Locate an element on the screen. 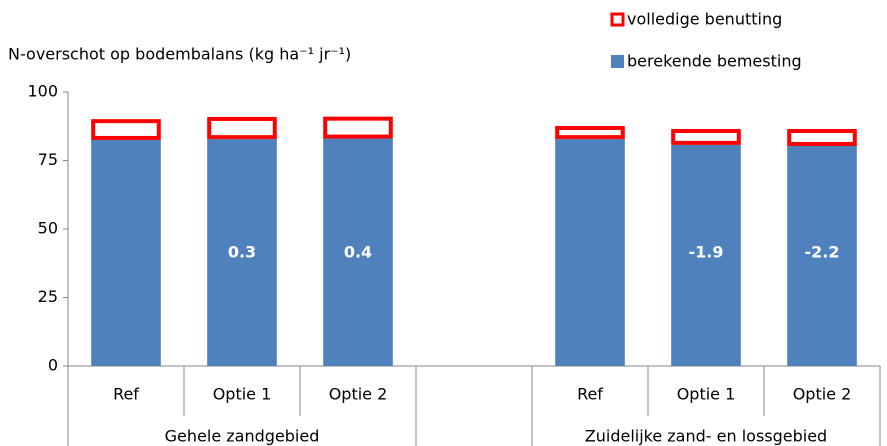  y-tick-label: 0 is located at coordinates (53, 365).